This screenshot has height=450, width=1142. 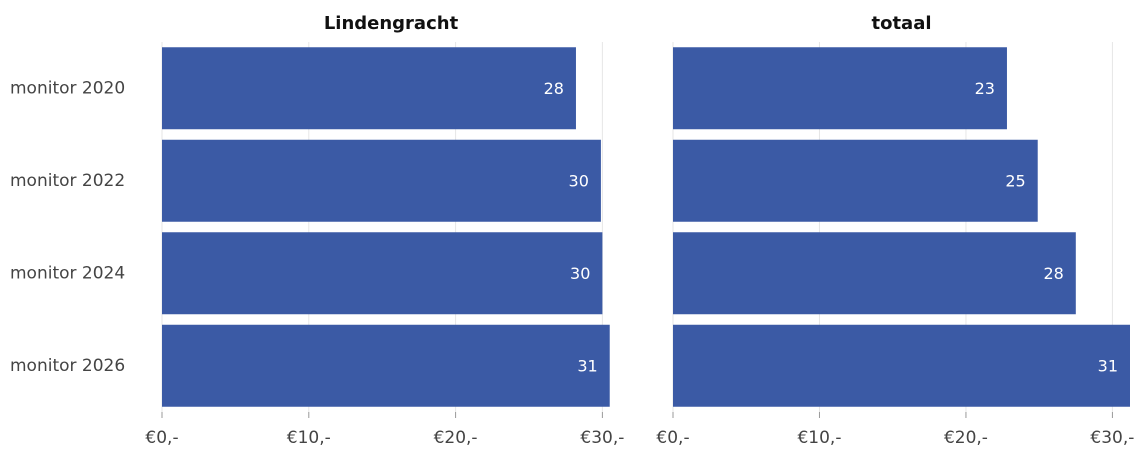 I want to click on y-tick-label: monitor 2020, so click(x=67, y=88).